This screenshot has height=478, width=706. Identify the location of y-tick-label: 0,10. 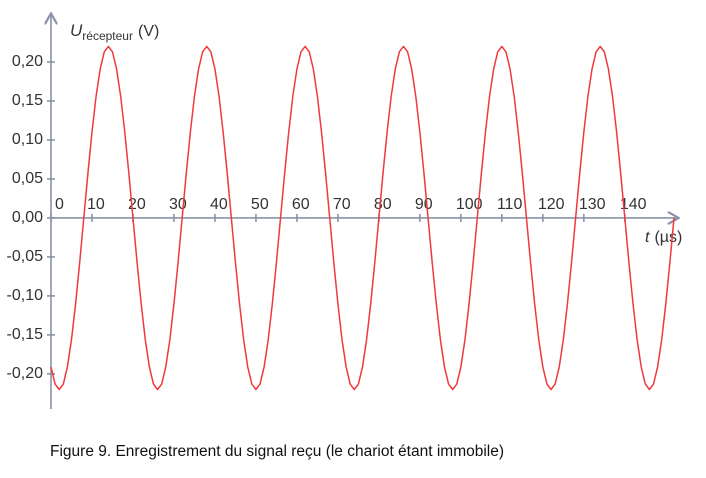
(27, 139).